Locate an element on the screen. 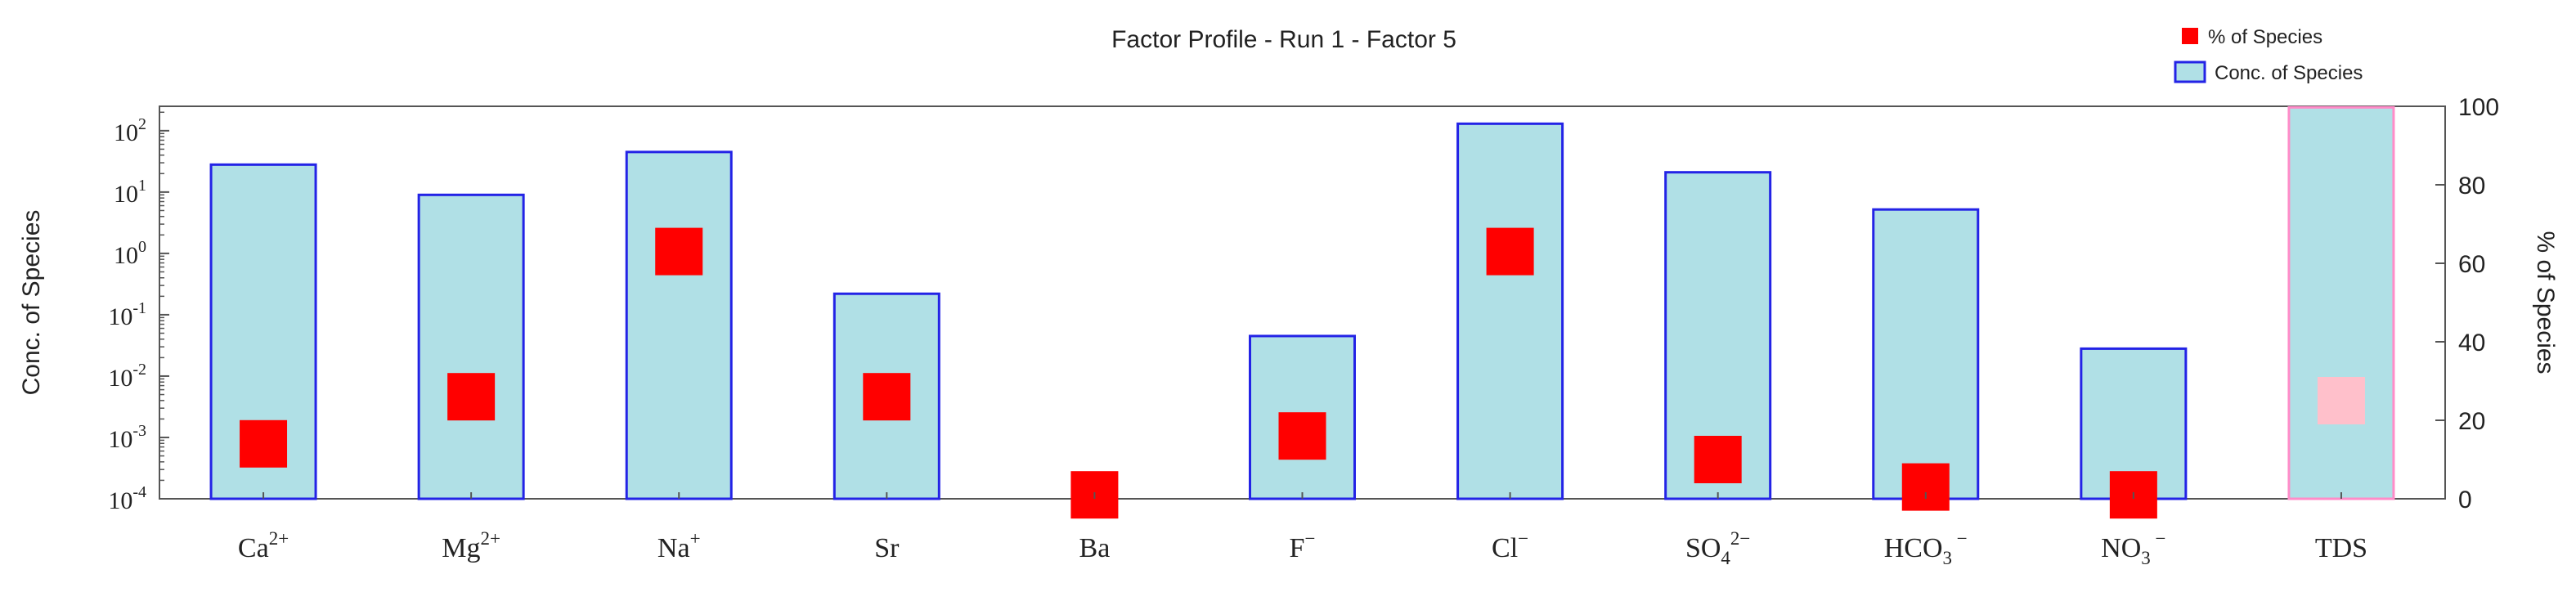 The image size is (2576, 592). percent-marker-tds is located at coordinates (2341, 400).